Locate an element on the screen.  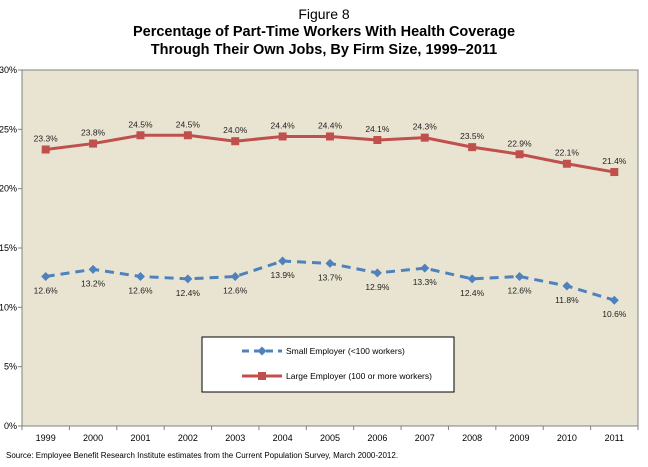
data-label: 12.9% is located at coordinates (377, 287).